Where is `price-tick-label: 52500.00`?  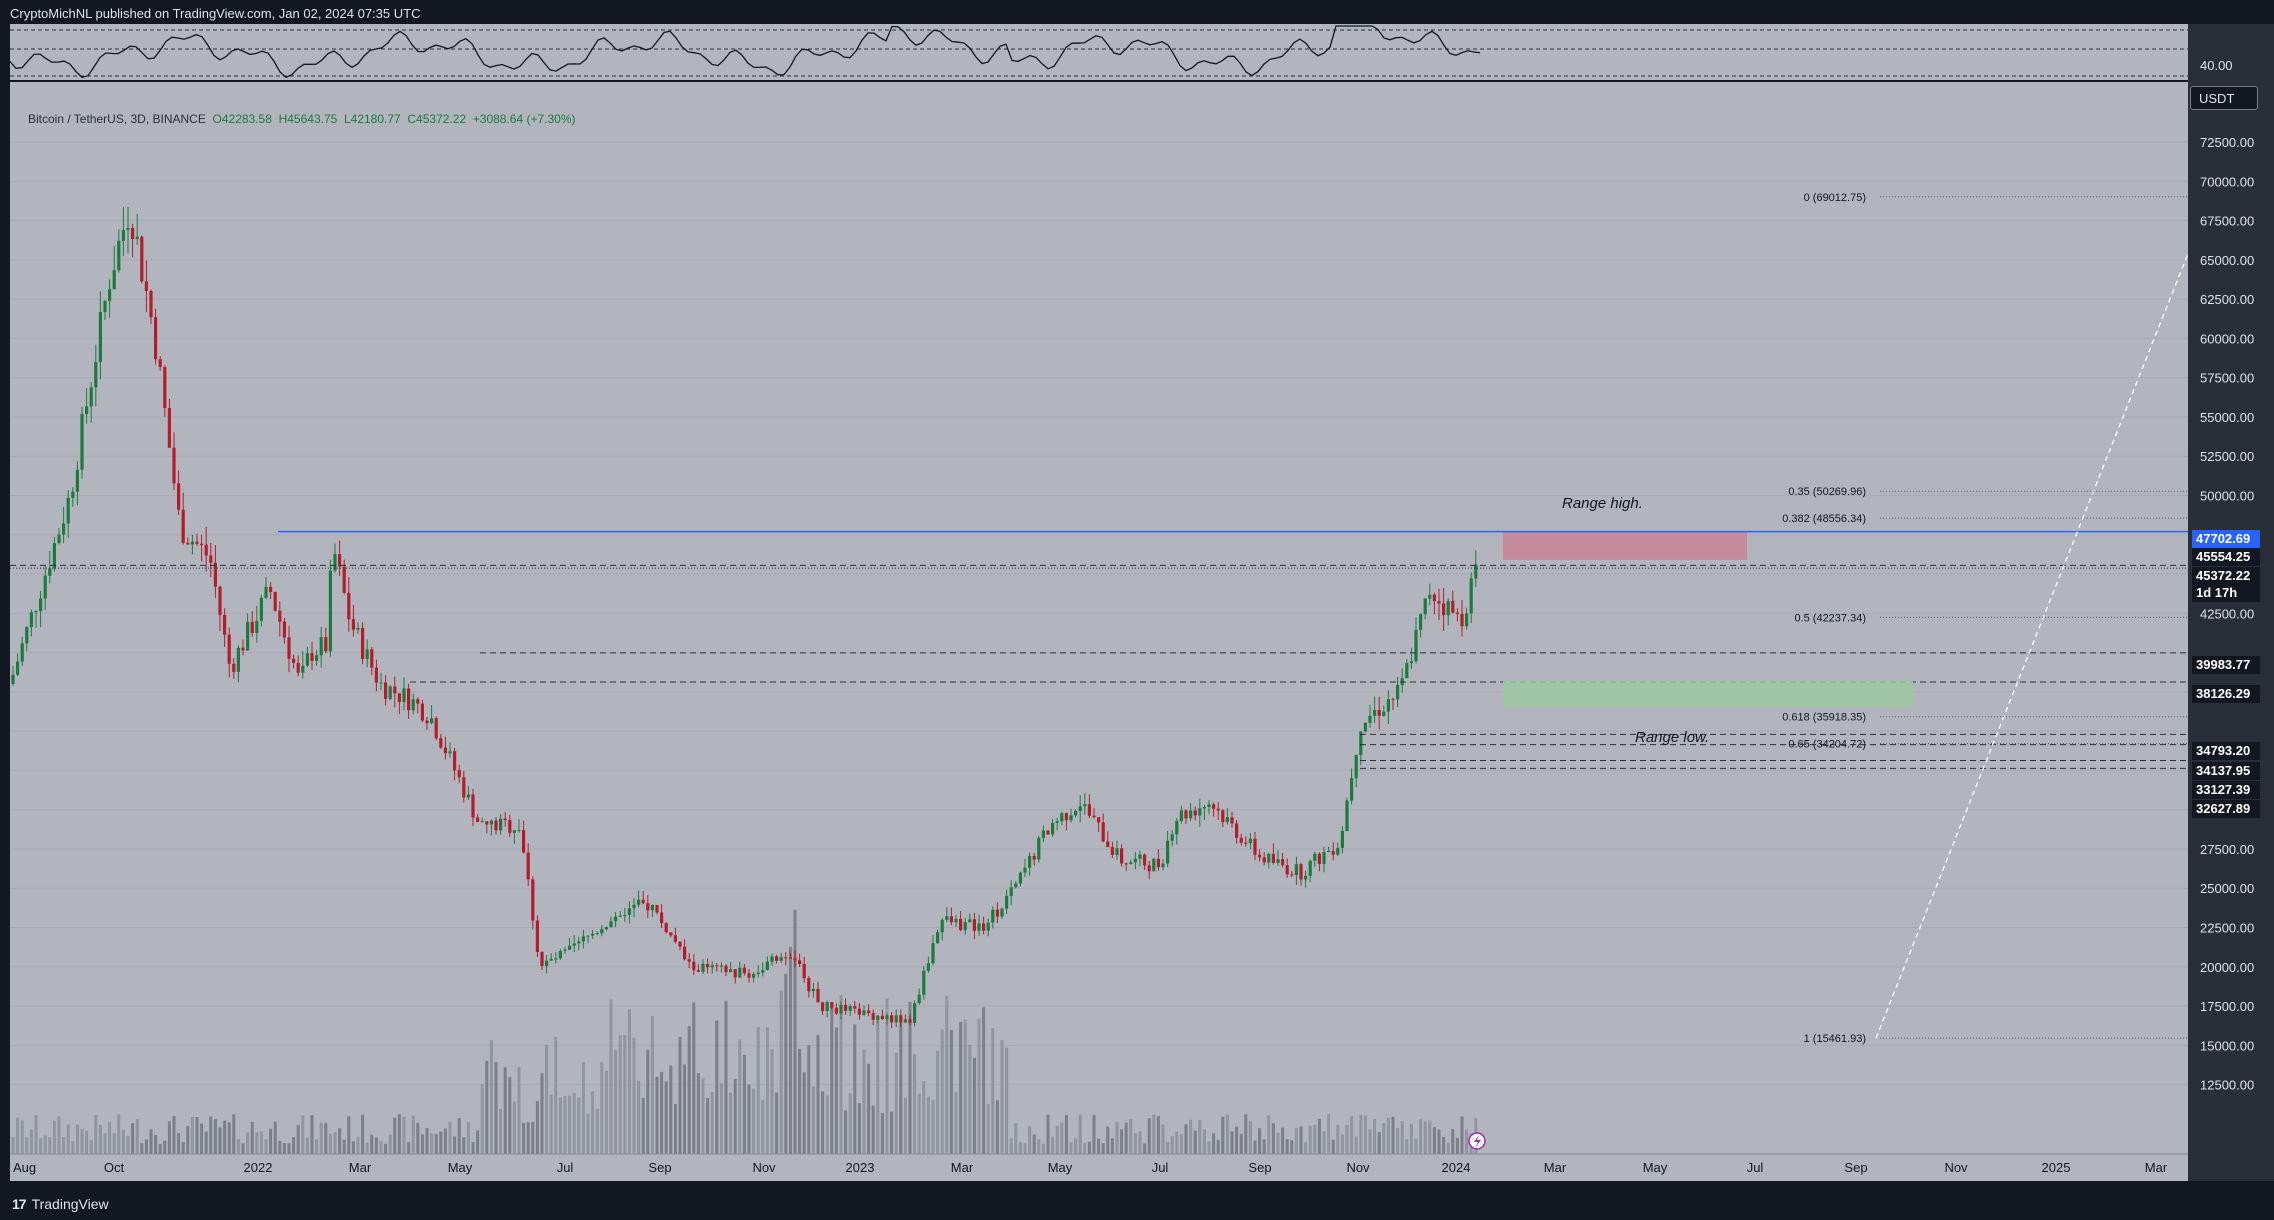
price-tick-label: 52500.00 is located at coordinates (2227, 456).